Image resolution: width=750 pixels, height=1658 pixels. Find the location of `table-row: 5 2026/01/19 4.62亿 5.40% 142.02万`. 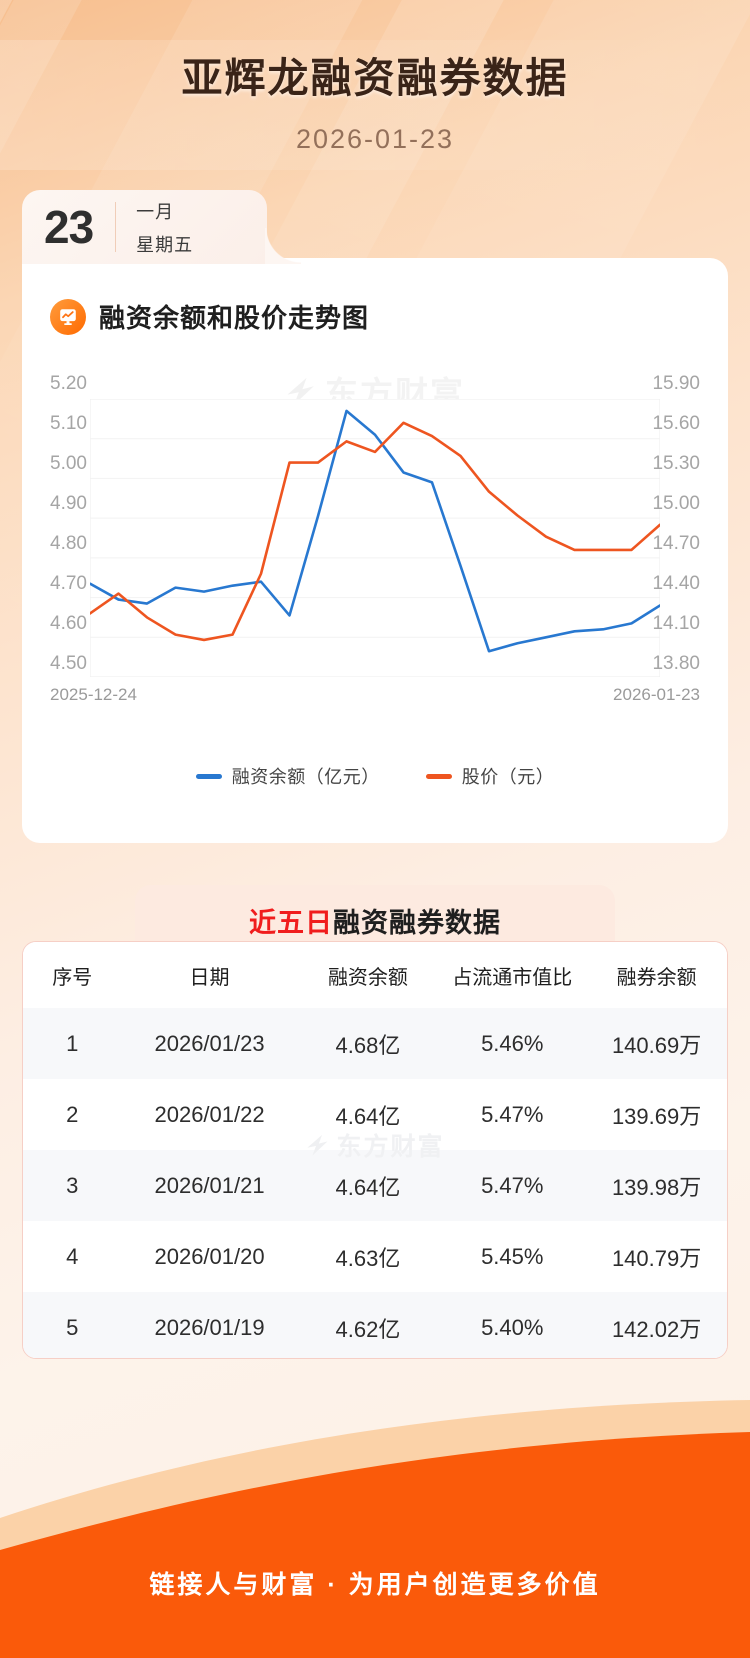

table-row: 5 2026/01/19 4.62亿 5.40% 142.02万 is located at coordinates (375, 1325).